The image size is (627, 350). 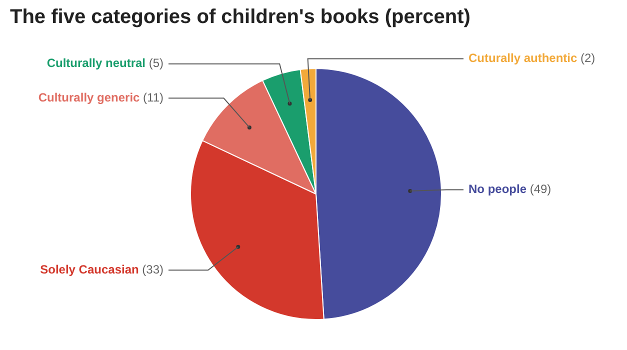 I want to click on slice-label: Culturally generic, so click(x=89, y=97).